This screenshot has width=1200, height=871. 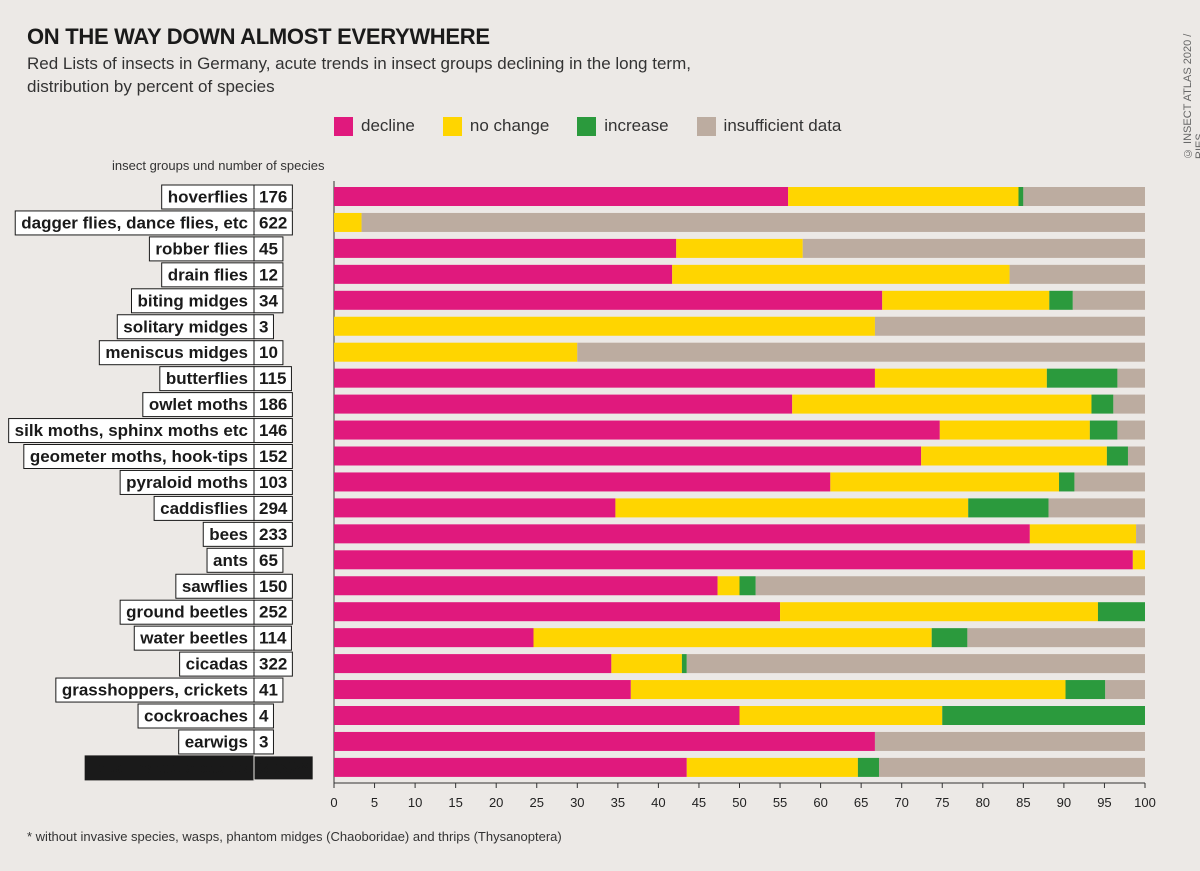 I want to click on bar-insufficient-data-silk-moths-sphinx-moths-etc, so click(x=1131, y=430).